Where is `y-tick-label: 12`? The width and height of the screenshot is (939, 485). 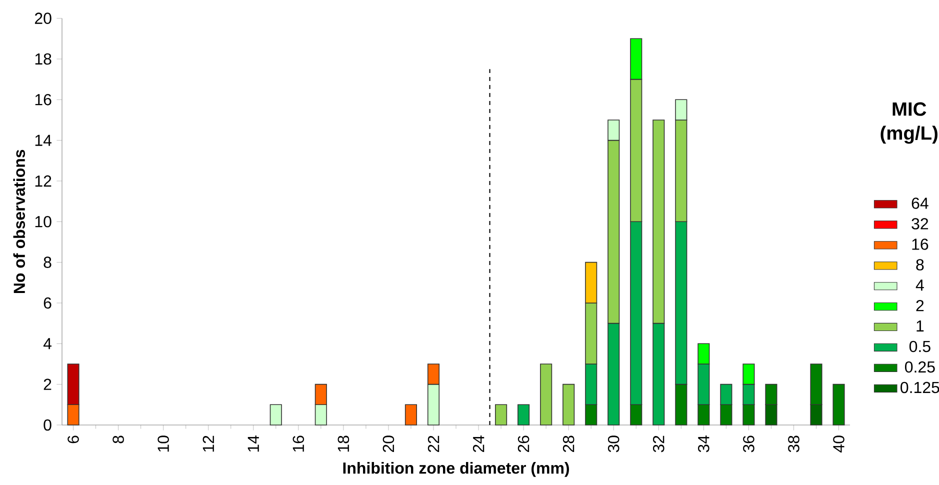
y-tick-label: 12 is located at coordinates (43, 181).